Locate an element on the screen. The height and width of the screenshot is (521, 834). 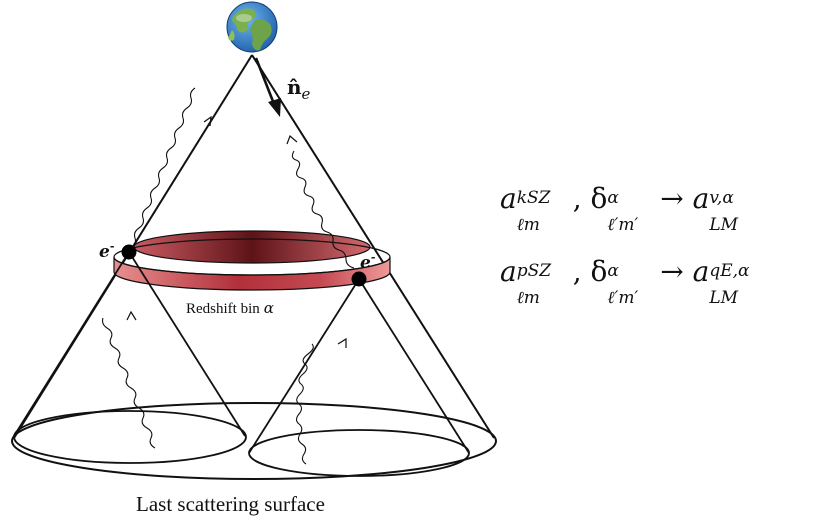
photon-arrowheads is located at coordinates (236, 231).